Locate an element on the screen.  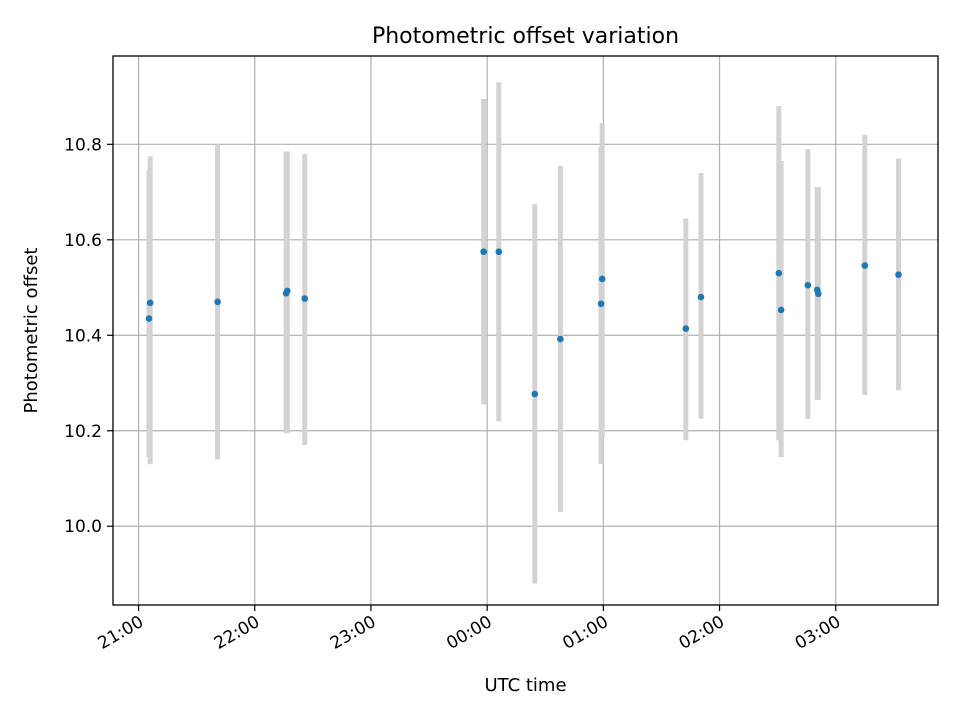
y-tick-label: 10.2 is located at coordinates (83, 432).